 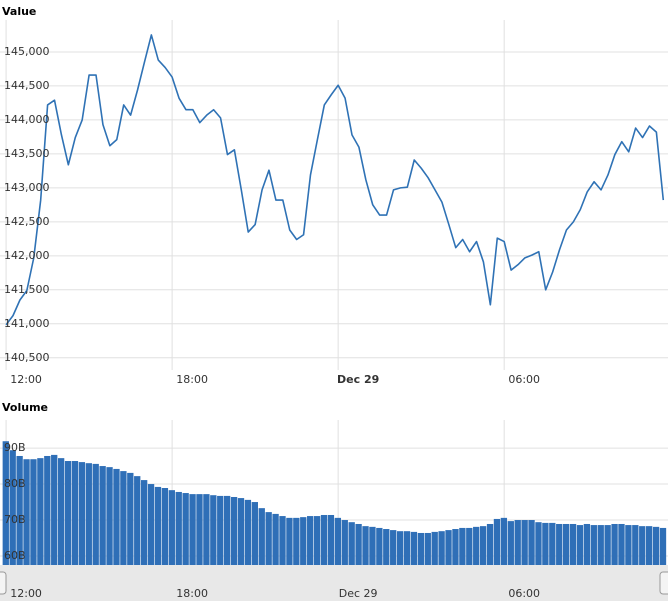 I want to click on y-tick-label: 70B, so click(x=15, y=519).